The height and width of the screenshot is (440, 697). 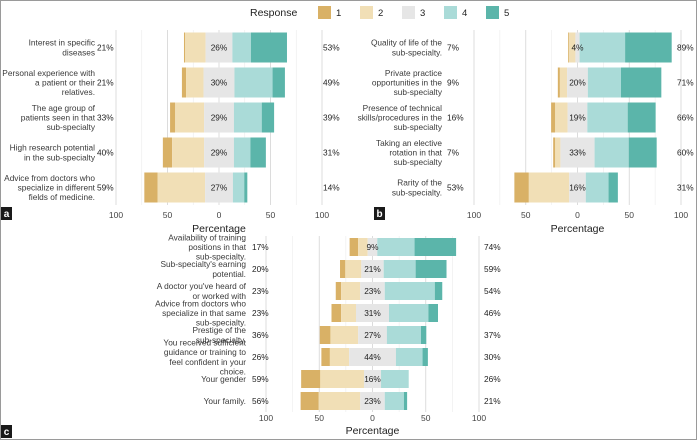 What do you see at coordinates (331, 48) in the screenshot?
I see `high-percent-label: 53%` at bounding box center [331, 48].